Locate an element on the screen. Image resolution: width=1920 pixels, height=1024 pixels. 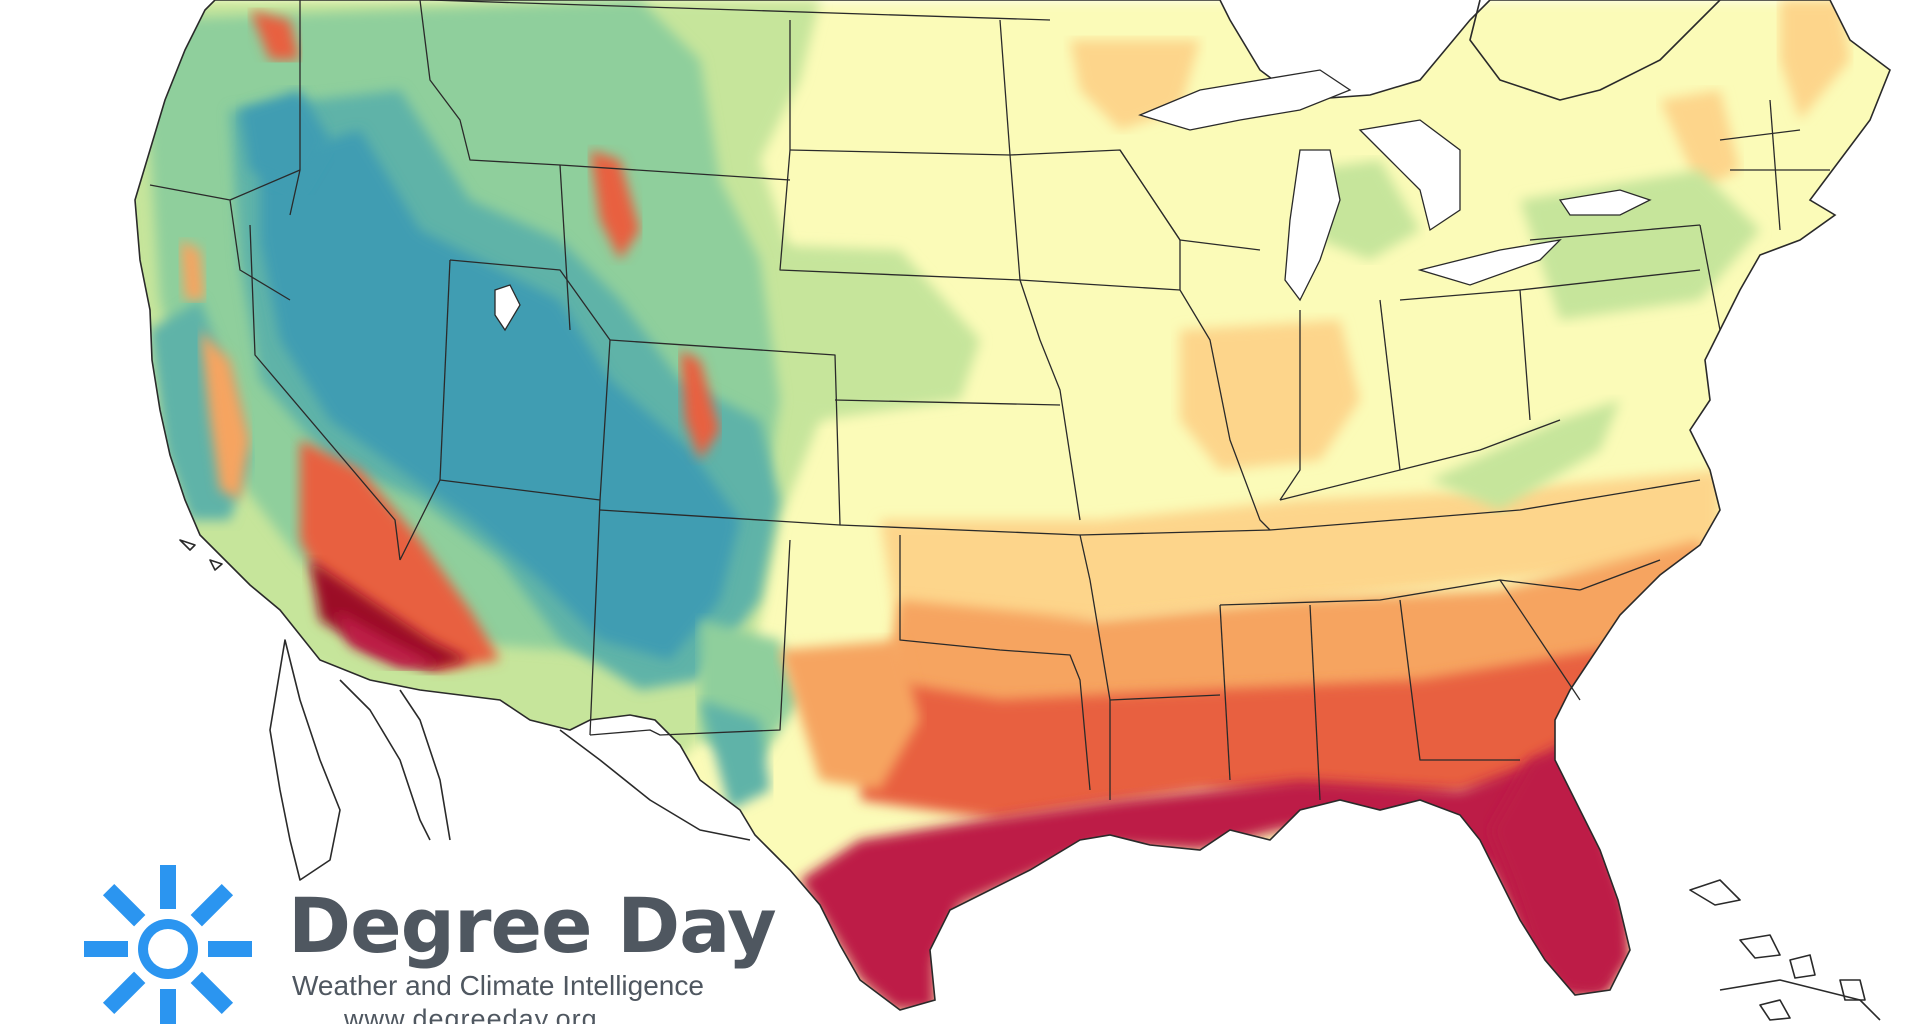
field-maine-lightorange is located at coordinates (1815, 60).